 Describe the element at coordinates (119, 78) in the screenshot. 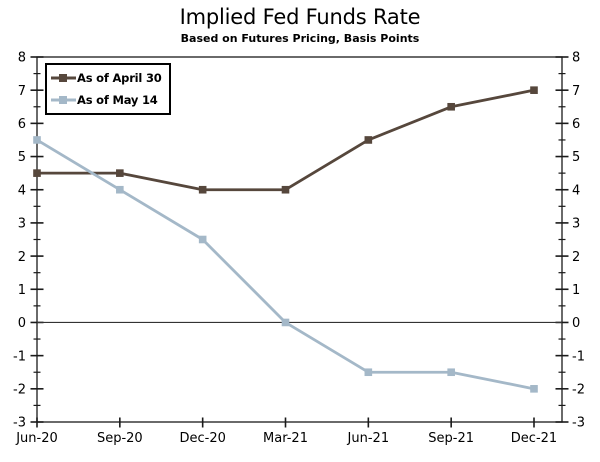

I see `legend-label: As of April 30` at that location.